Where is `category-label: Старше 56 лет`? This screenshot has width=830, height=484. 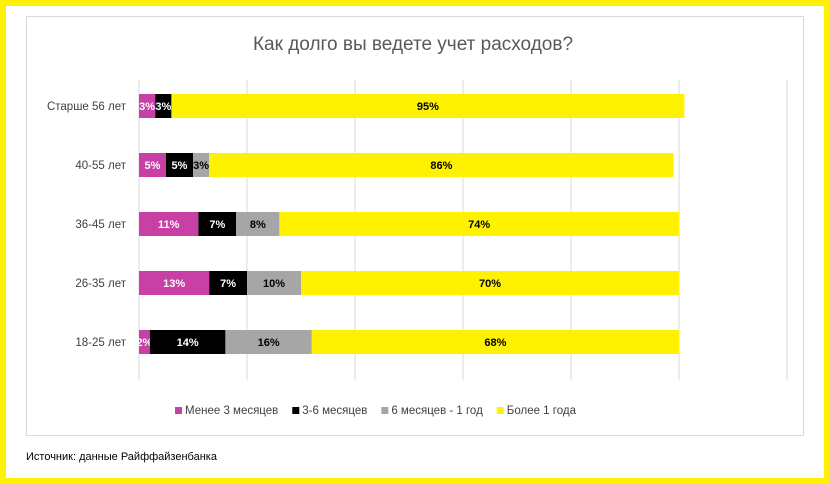
category-label: Старше 56 лет is located at coordinates (87, 107).